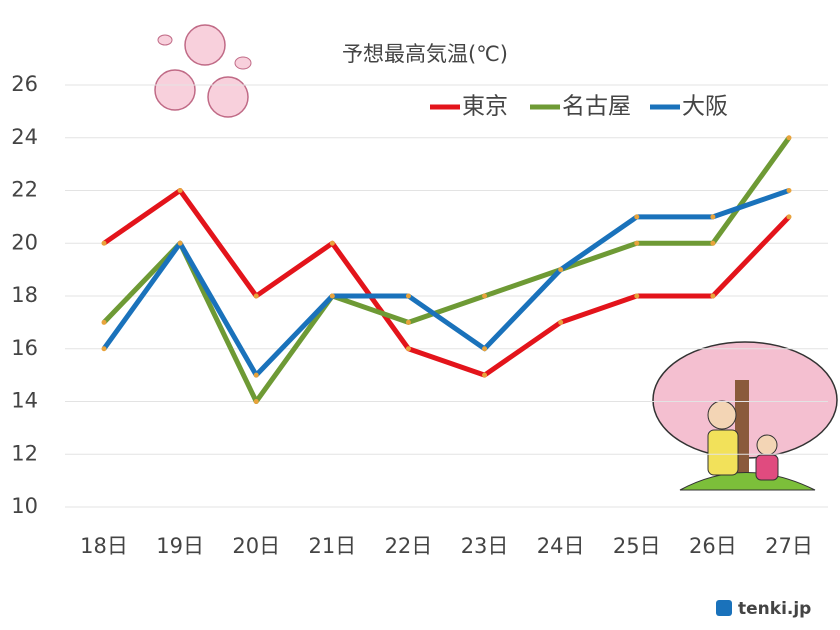 This screenshot has width=840, height=630. I want to click on y-tick-label: 26, so click(24, 84).